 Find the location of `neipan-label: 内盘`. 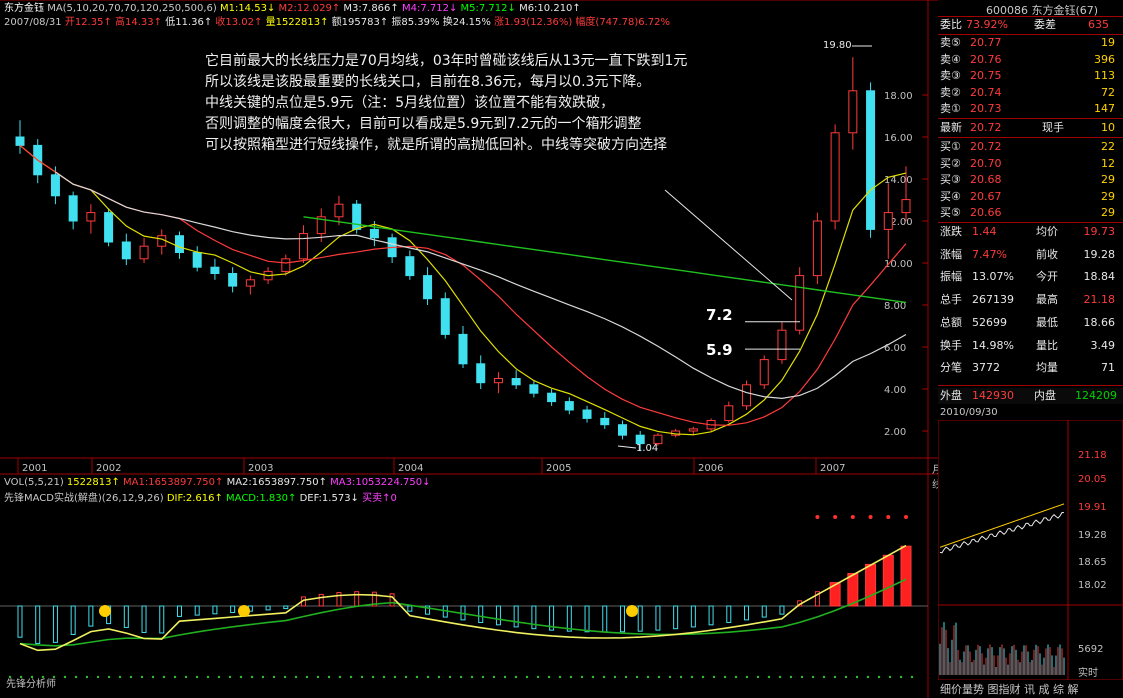

neipan-label: 内盘 is located at coordinates (1045, 395).